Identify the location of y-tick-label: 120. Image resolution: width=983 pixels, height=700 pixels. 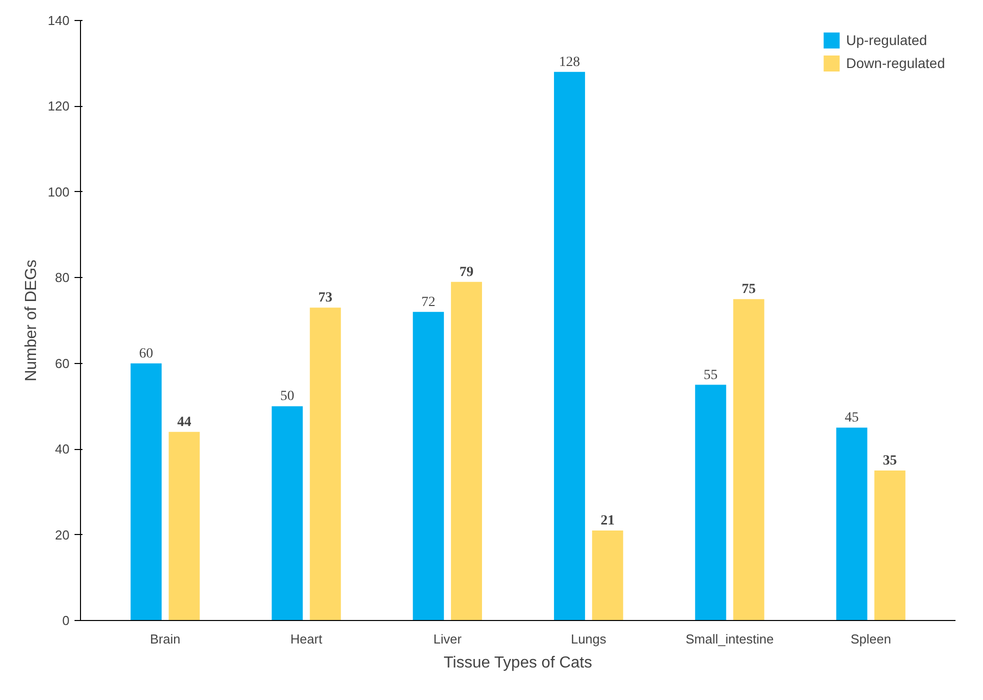
(59, 106).